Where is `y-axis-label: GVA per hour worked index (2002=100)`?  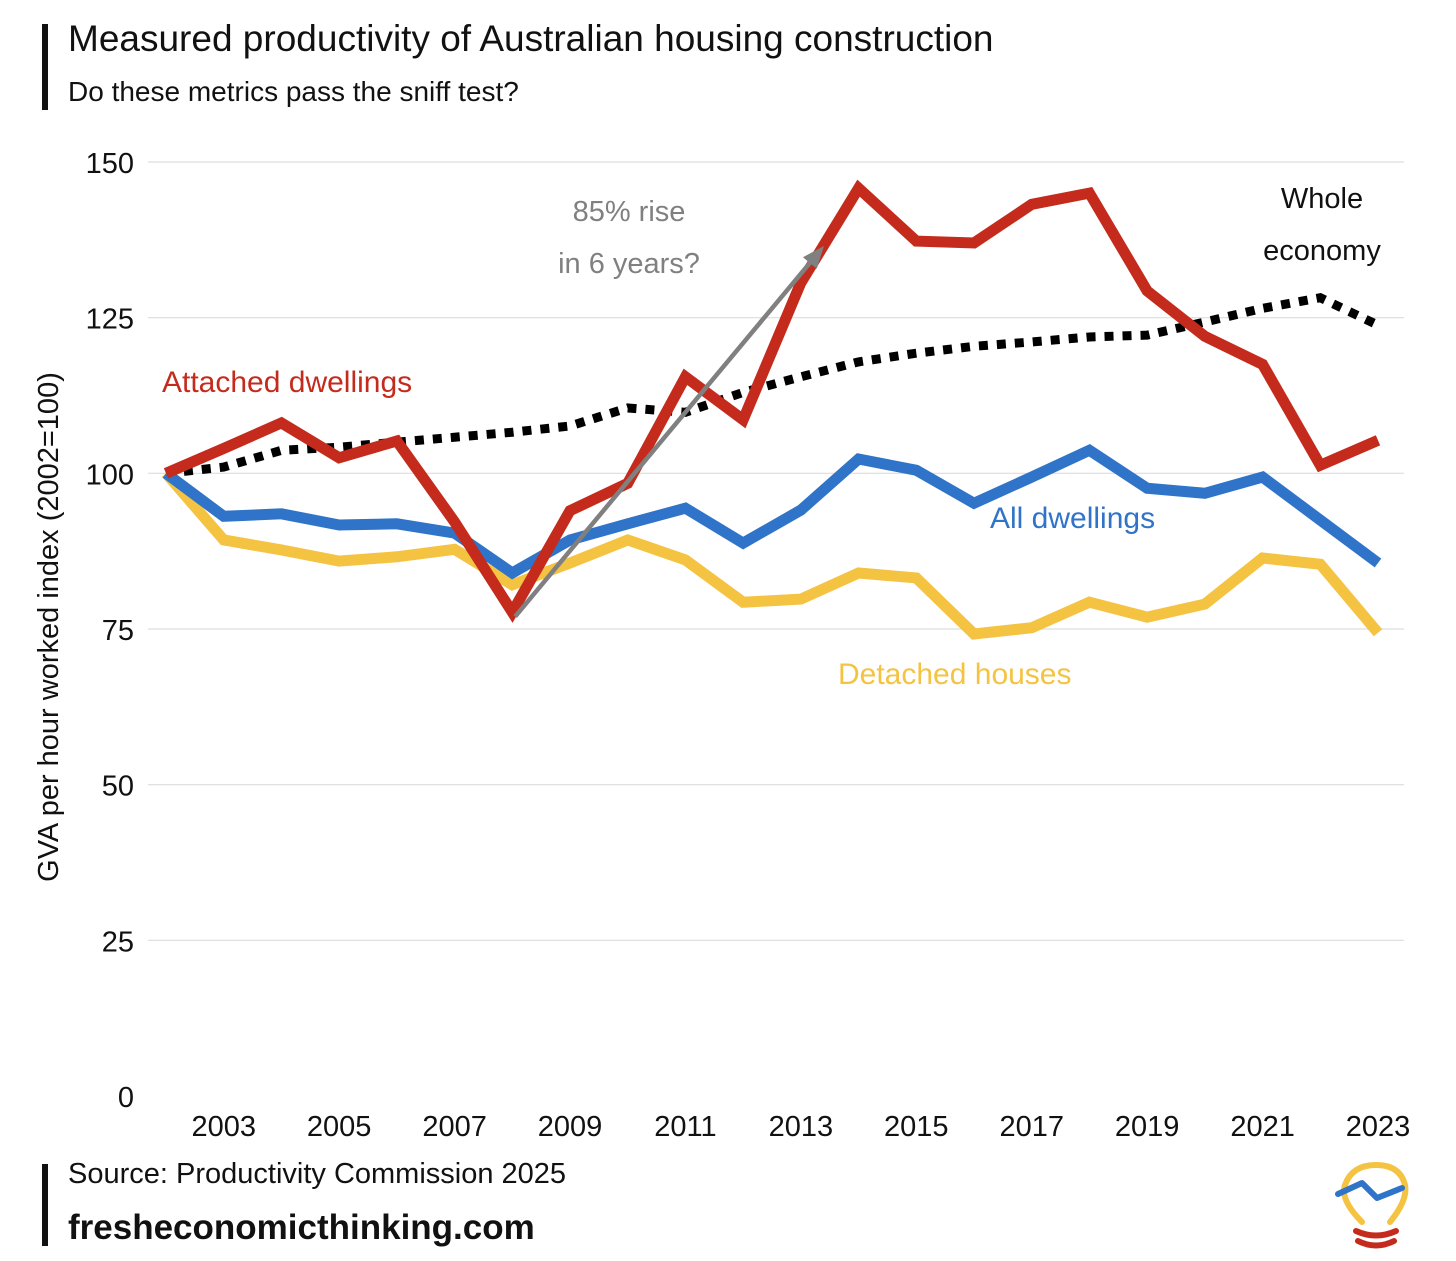 y-axis-label: GVA per hour worked index (2002=100) is located at coordinates (49, 627).